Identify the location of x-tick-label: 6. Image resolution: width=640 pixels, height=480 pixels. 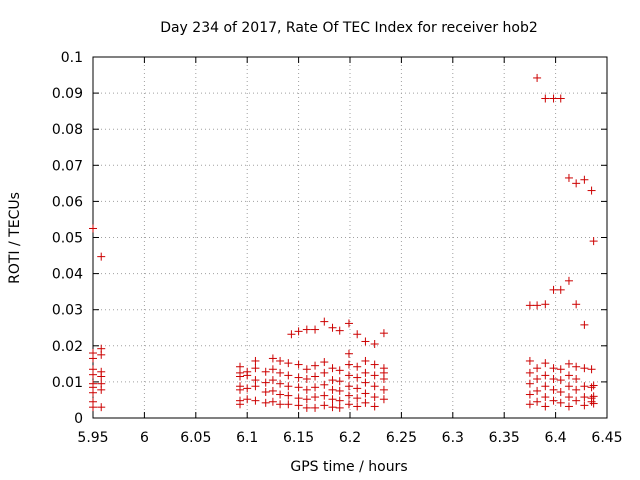
(144, 438).